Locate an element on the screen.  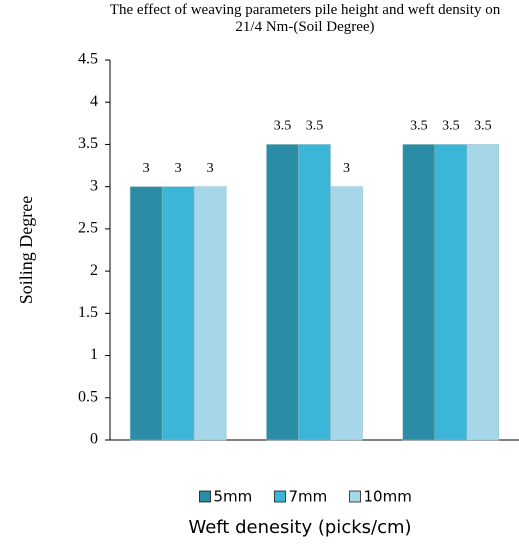
y-tick-label: 0 is located at coordinates (94, 439).